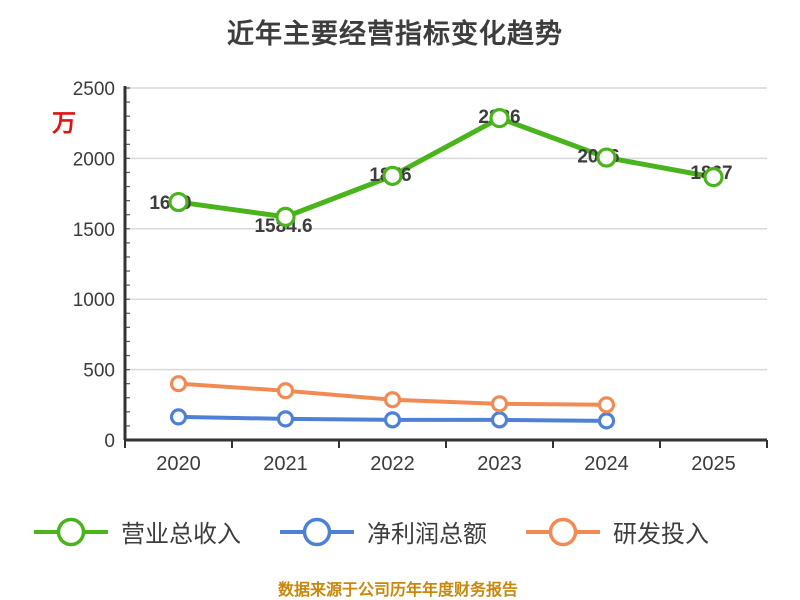 The height and width of the screenshot is (600, 800). What do you see at coordinates (713, 464) in the screenshot?
I see `svg-text: 2025` at bounding box center [713, 464].